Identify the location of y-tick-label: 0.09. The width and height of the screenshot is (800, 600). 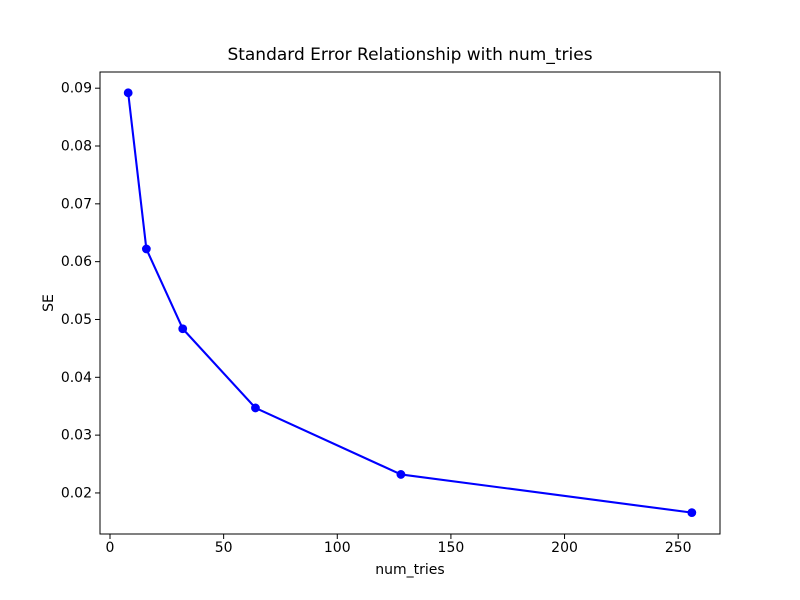
(76, 89).